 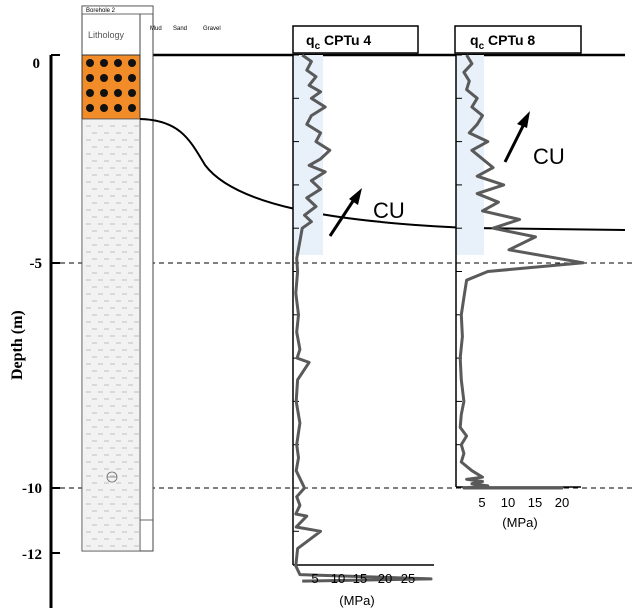 What do you see at coordinates (17, 345) in the screenshot?
I see `depth-axis-title: Depth (m)` at bounding box center [17, 345].